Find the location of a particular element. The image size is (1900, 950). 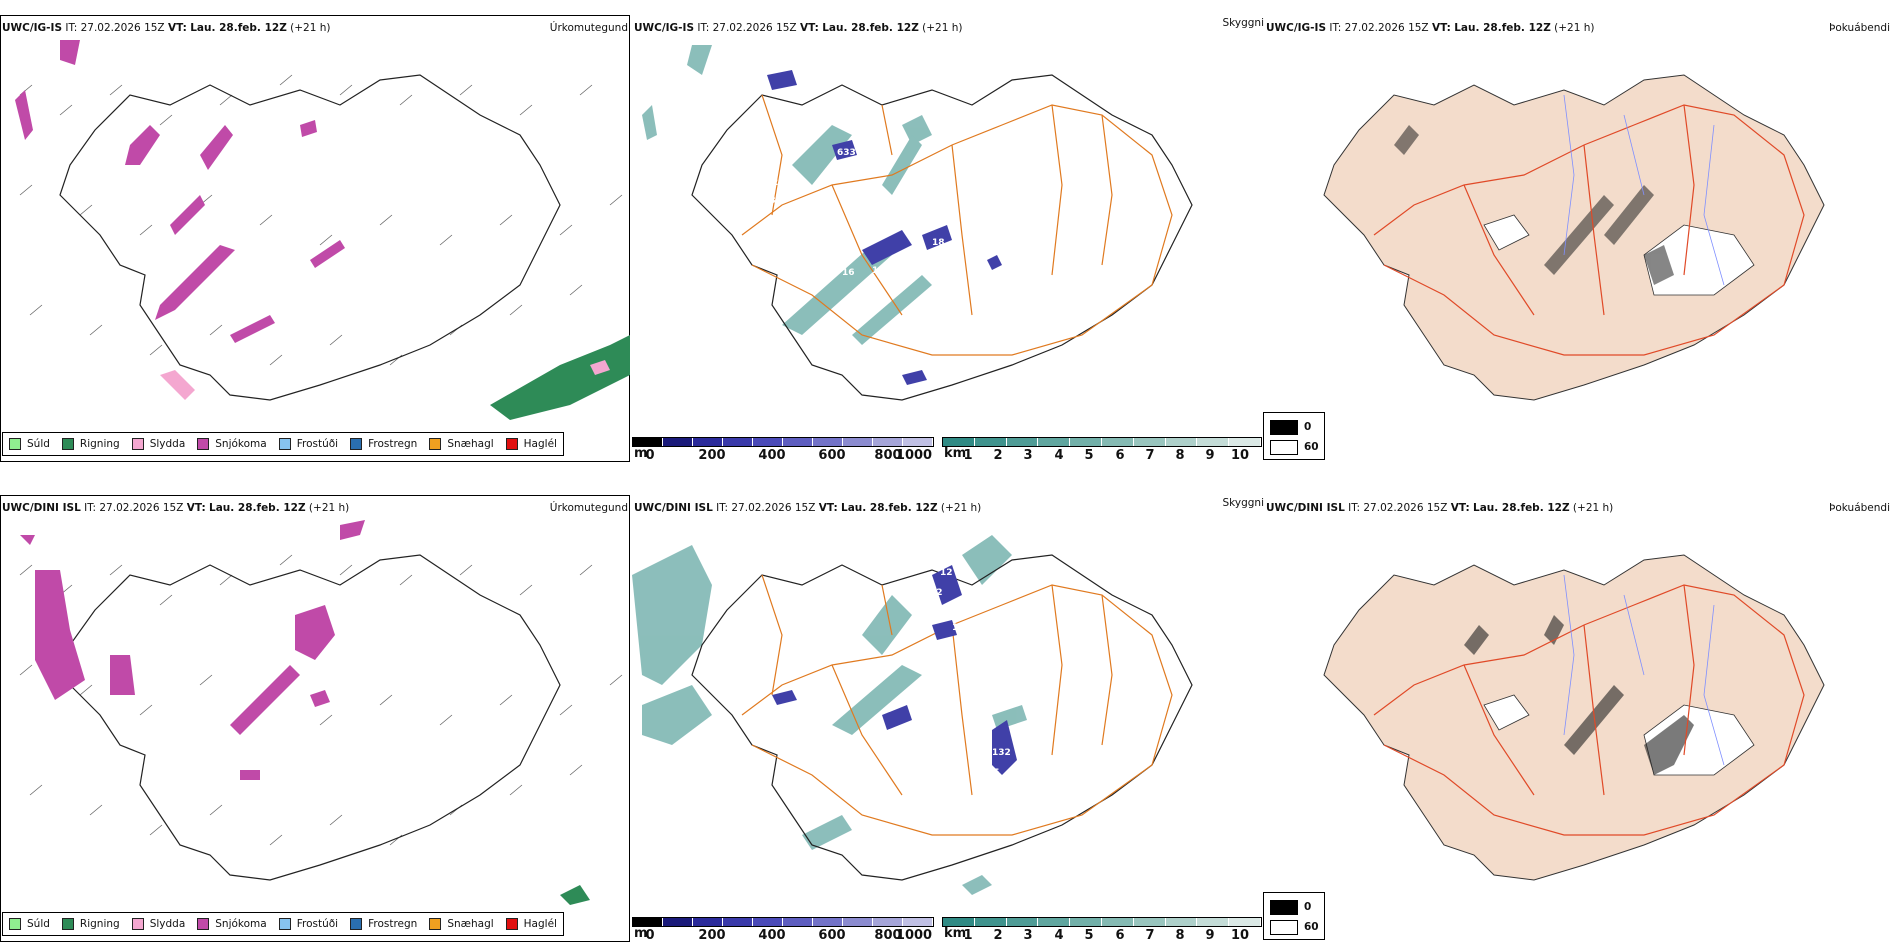

legend-item: Rigning is located at coordinates (90, 924).